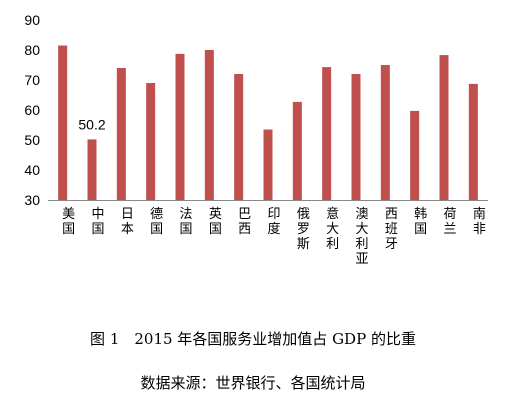  Describe the element at coordinates (449, 222) in the screenshot. I see `x-category-label: 荷兰` at that location.